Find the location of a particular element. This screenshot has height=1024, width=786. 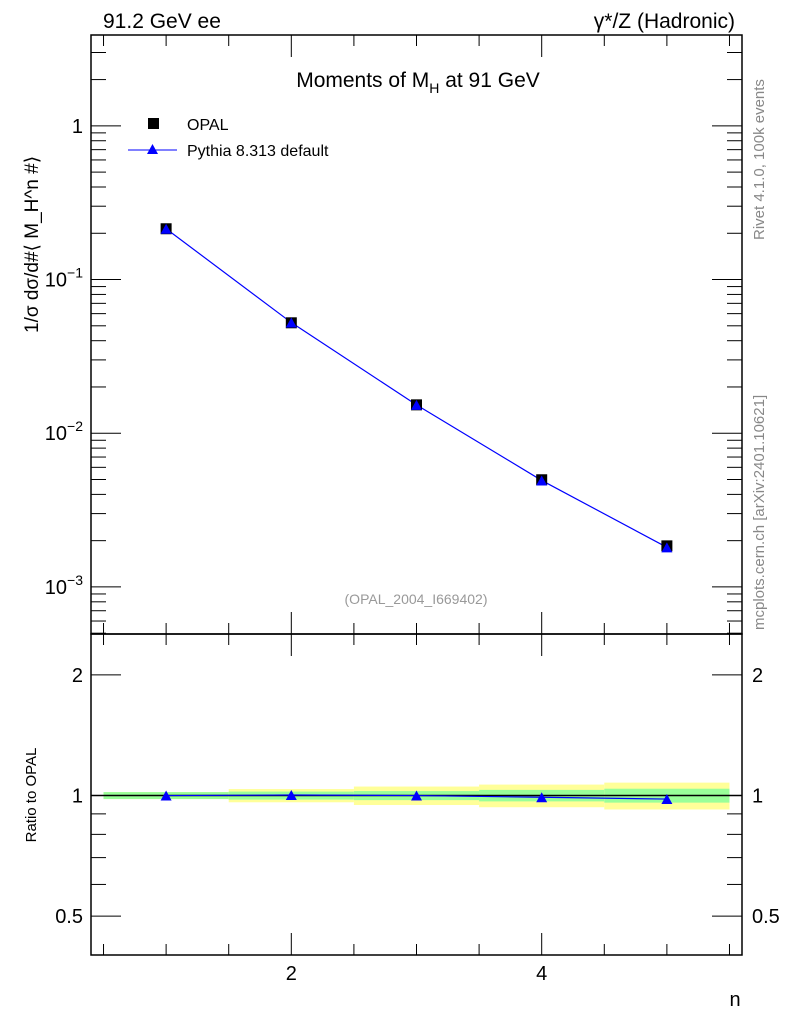

header-left: 91.2 GeV ee is located at coordinates (162, 21).